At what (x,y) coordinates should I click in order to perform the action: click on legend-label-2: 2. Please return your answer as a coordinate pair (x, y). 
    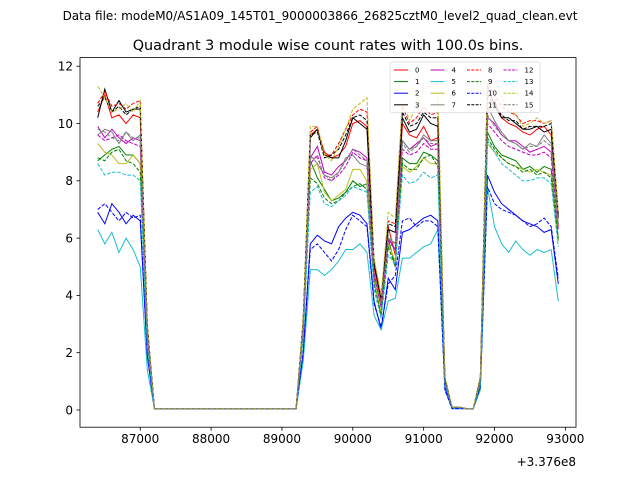
    Looking at the image, I should click on (417, 94).